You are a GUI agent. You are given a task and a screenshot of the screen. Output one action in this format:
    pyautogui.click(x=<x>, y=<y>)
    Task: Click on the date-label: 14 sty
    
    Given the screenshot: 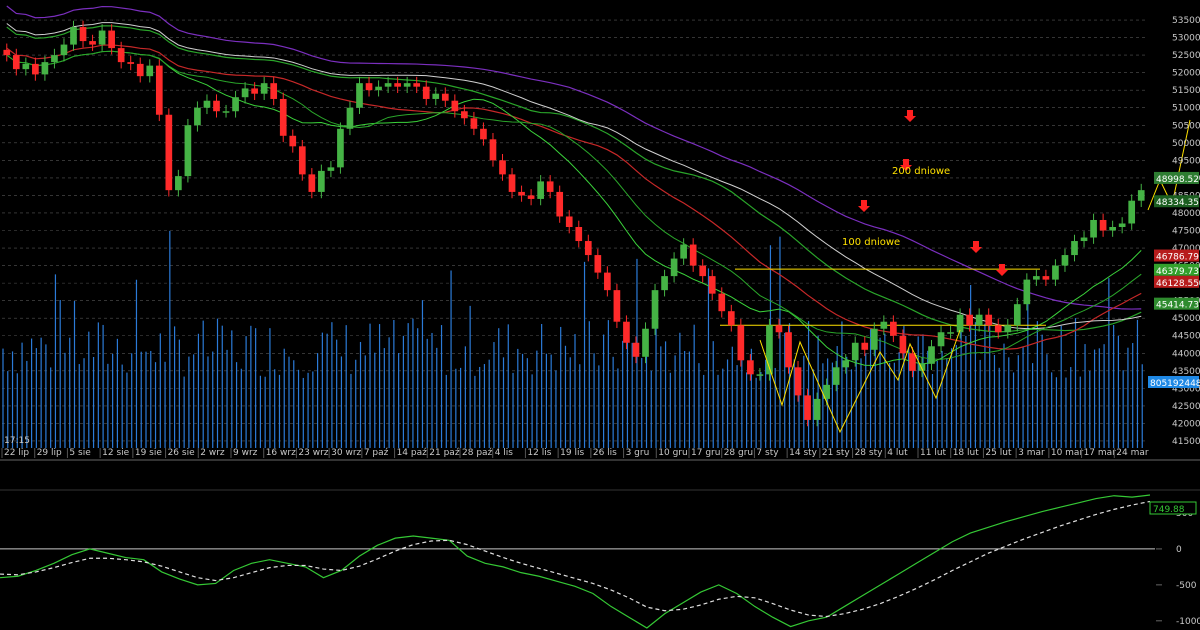 What is the action you would take?
    pyautogui.click(x=803, y=453)
    